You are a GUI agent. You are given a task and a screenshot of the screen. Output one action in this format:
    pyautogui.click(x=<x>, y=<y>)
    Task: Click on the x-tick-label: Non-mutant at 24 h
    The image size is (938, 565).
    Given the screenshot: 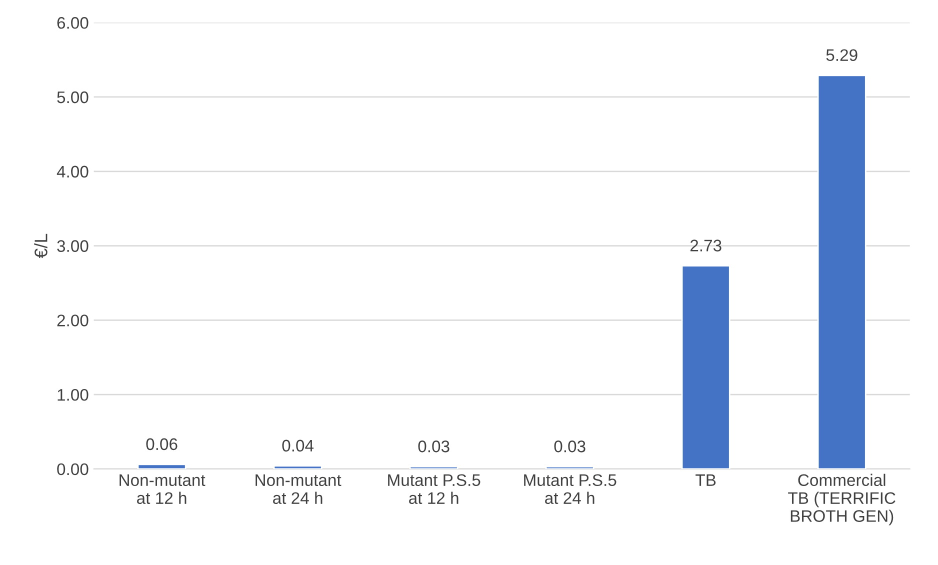 What is the action you would take?
    pyautogui.click(x=299, y=489)
    